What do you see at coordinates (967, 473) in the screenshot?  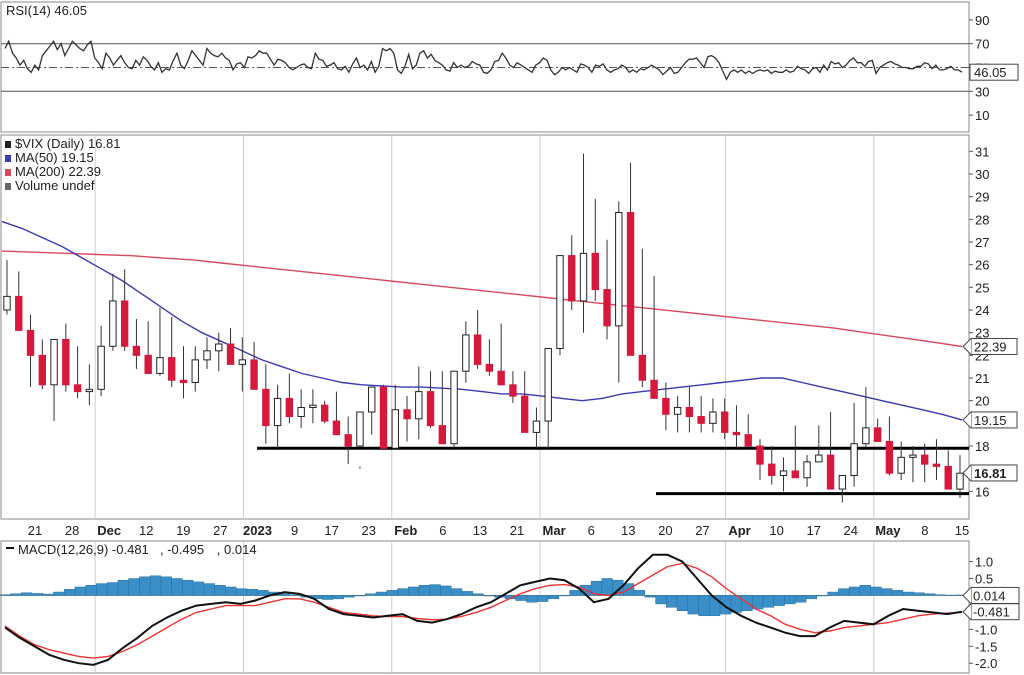 I see `price-value-tag-pointer` at bounding box center [967, 473].